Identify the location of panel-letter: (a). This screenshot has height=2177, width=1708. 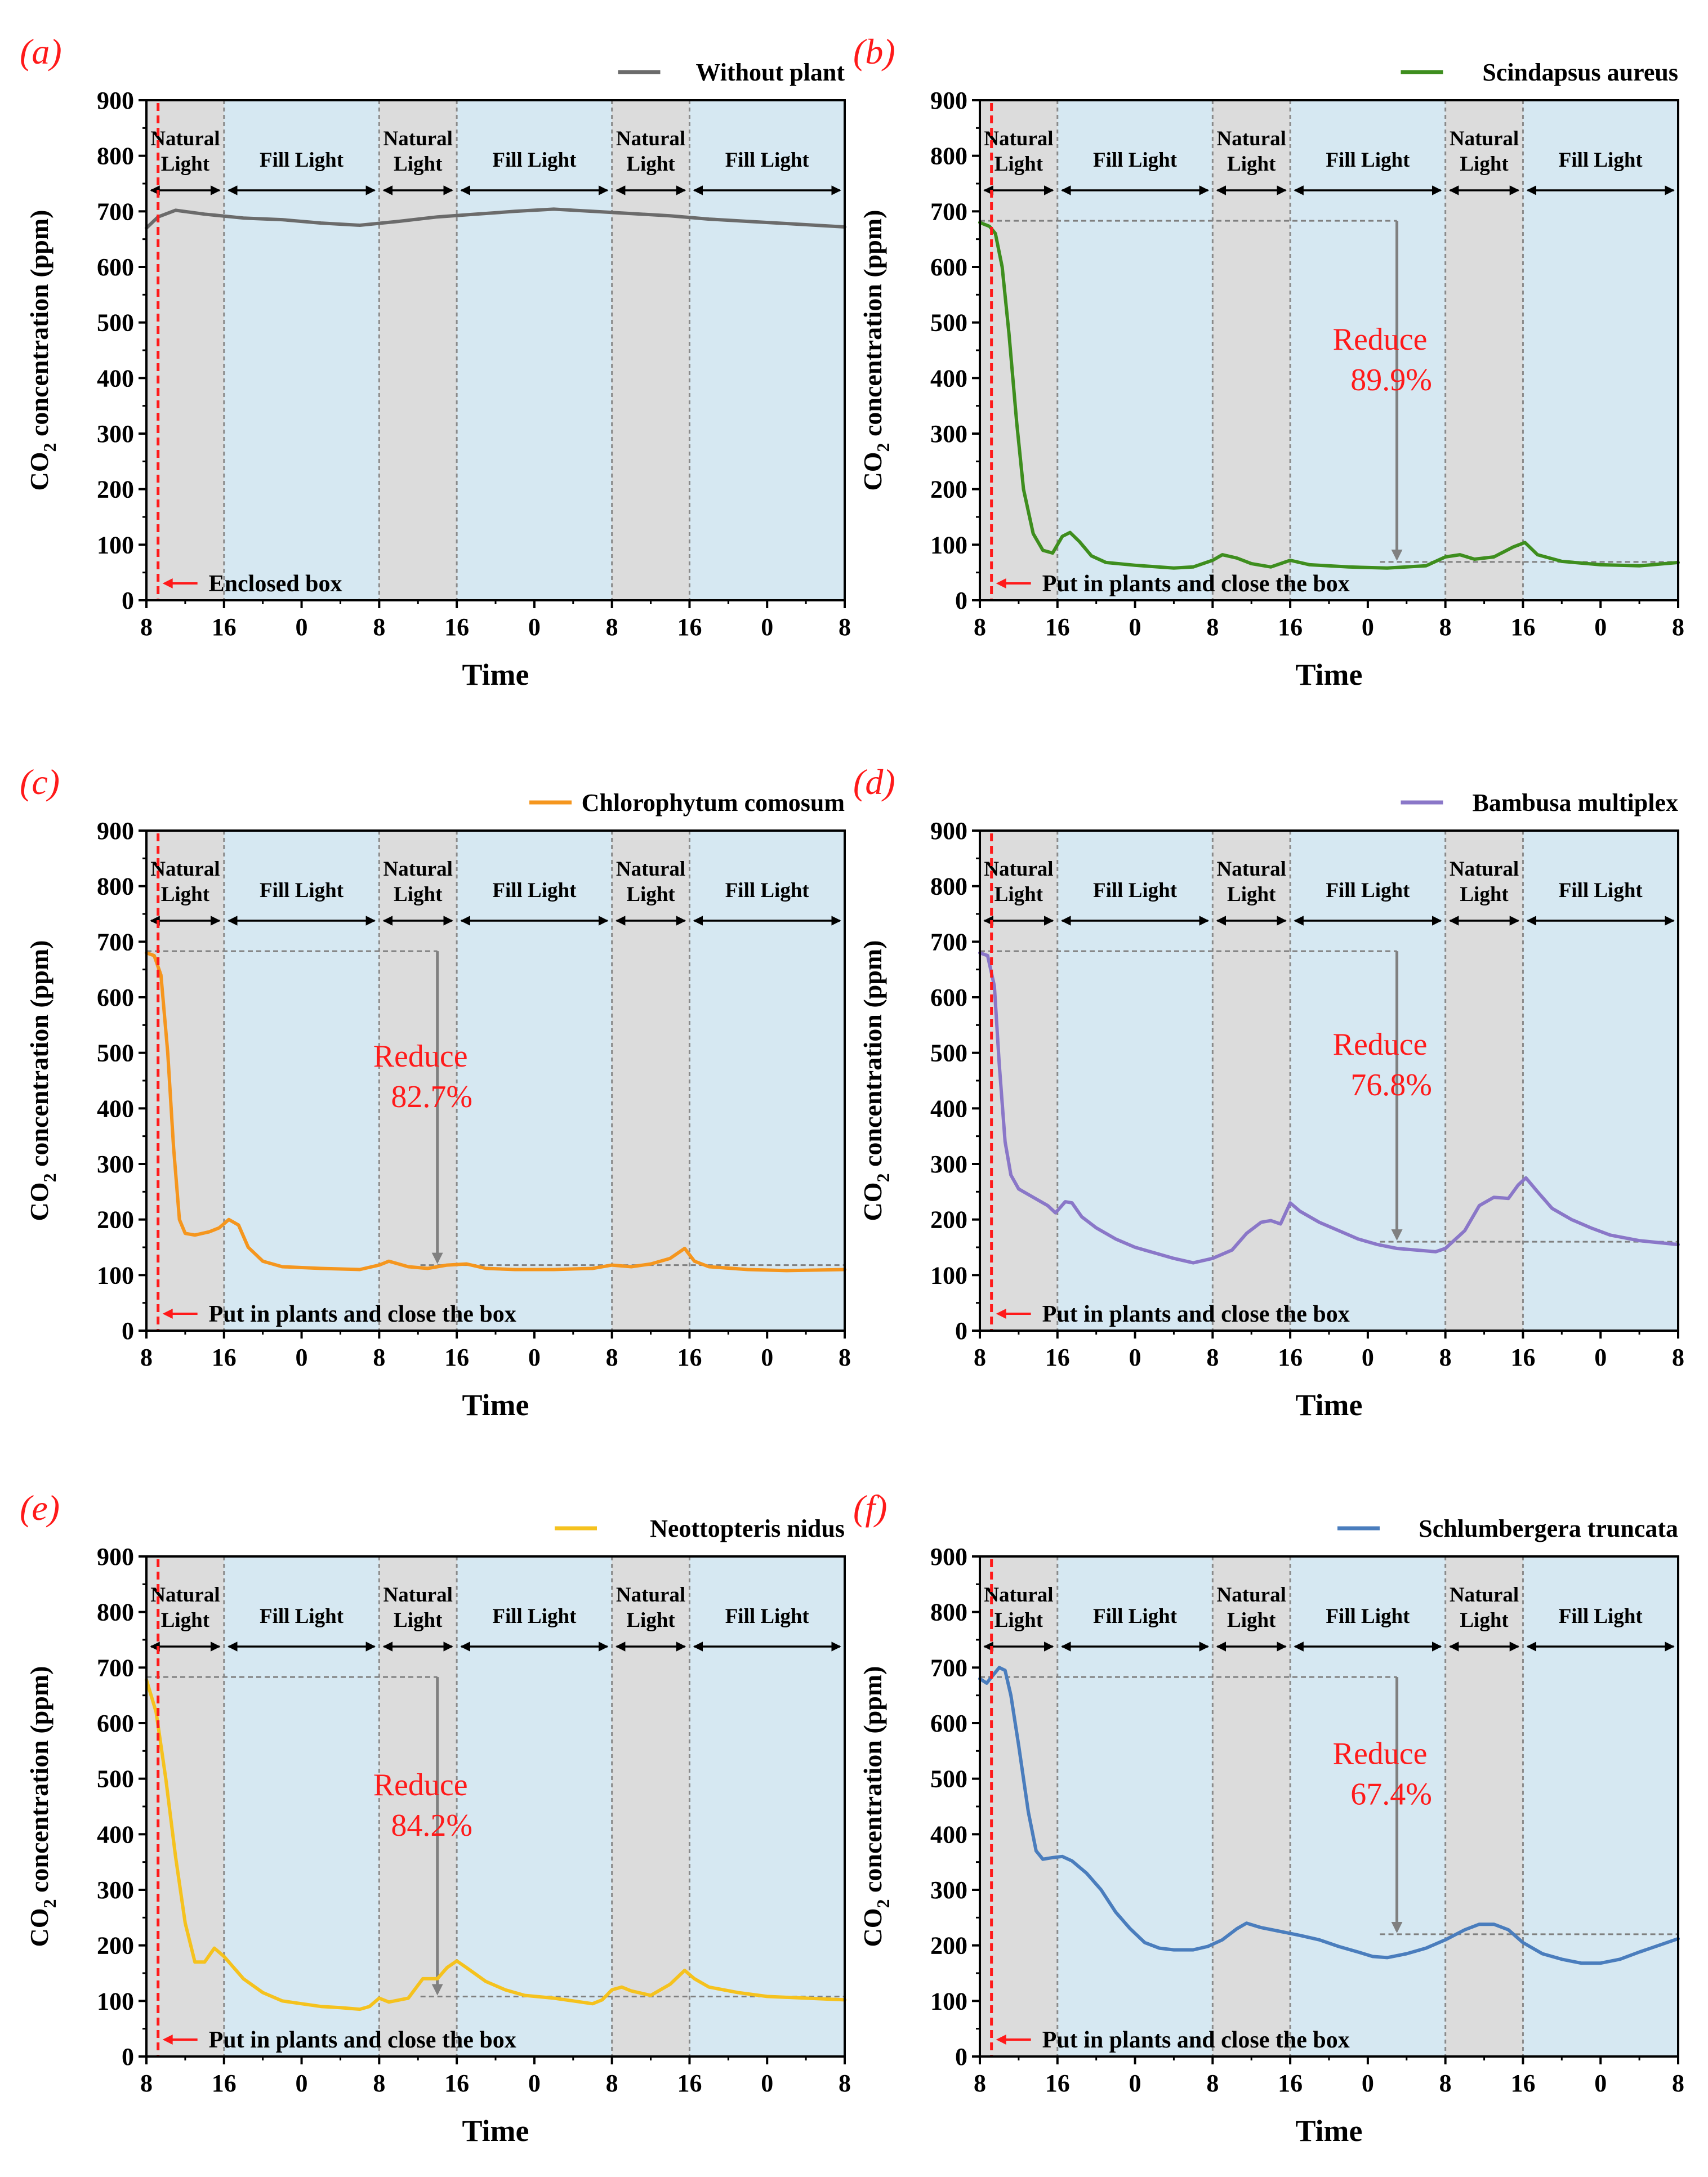
(41, 52).